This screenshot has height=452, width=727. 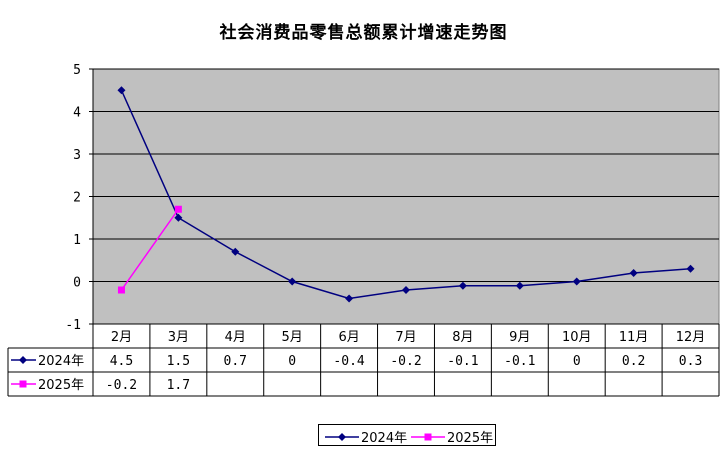 I want to click on table-series-label: 2024年, so click(x=61, y=361).